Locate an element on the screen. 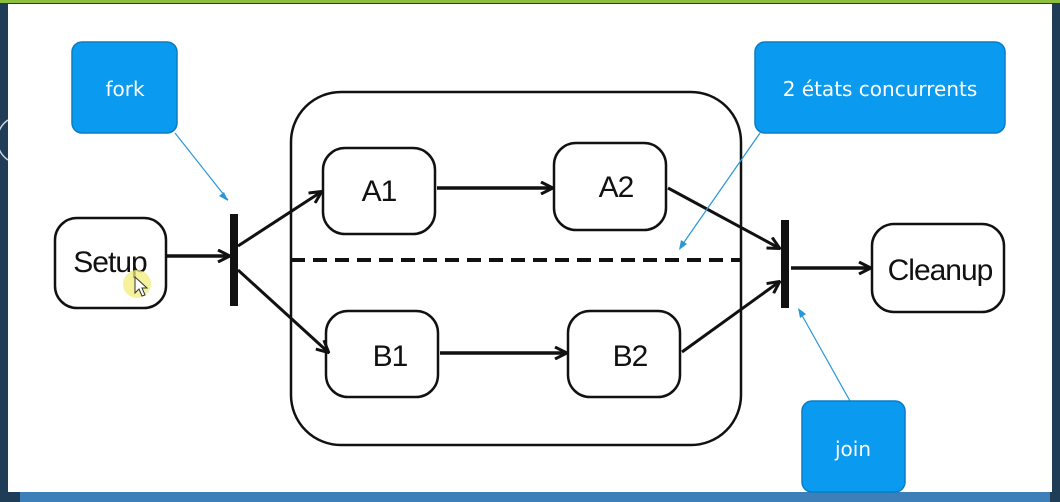 This screenshot has height=502, width=1060. transition-fork-b1 is located at coordinates (282, 310).